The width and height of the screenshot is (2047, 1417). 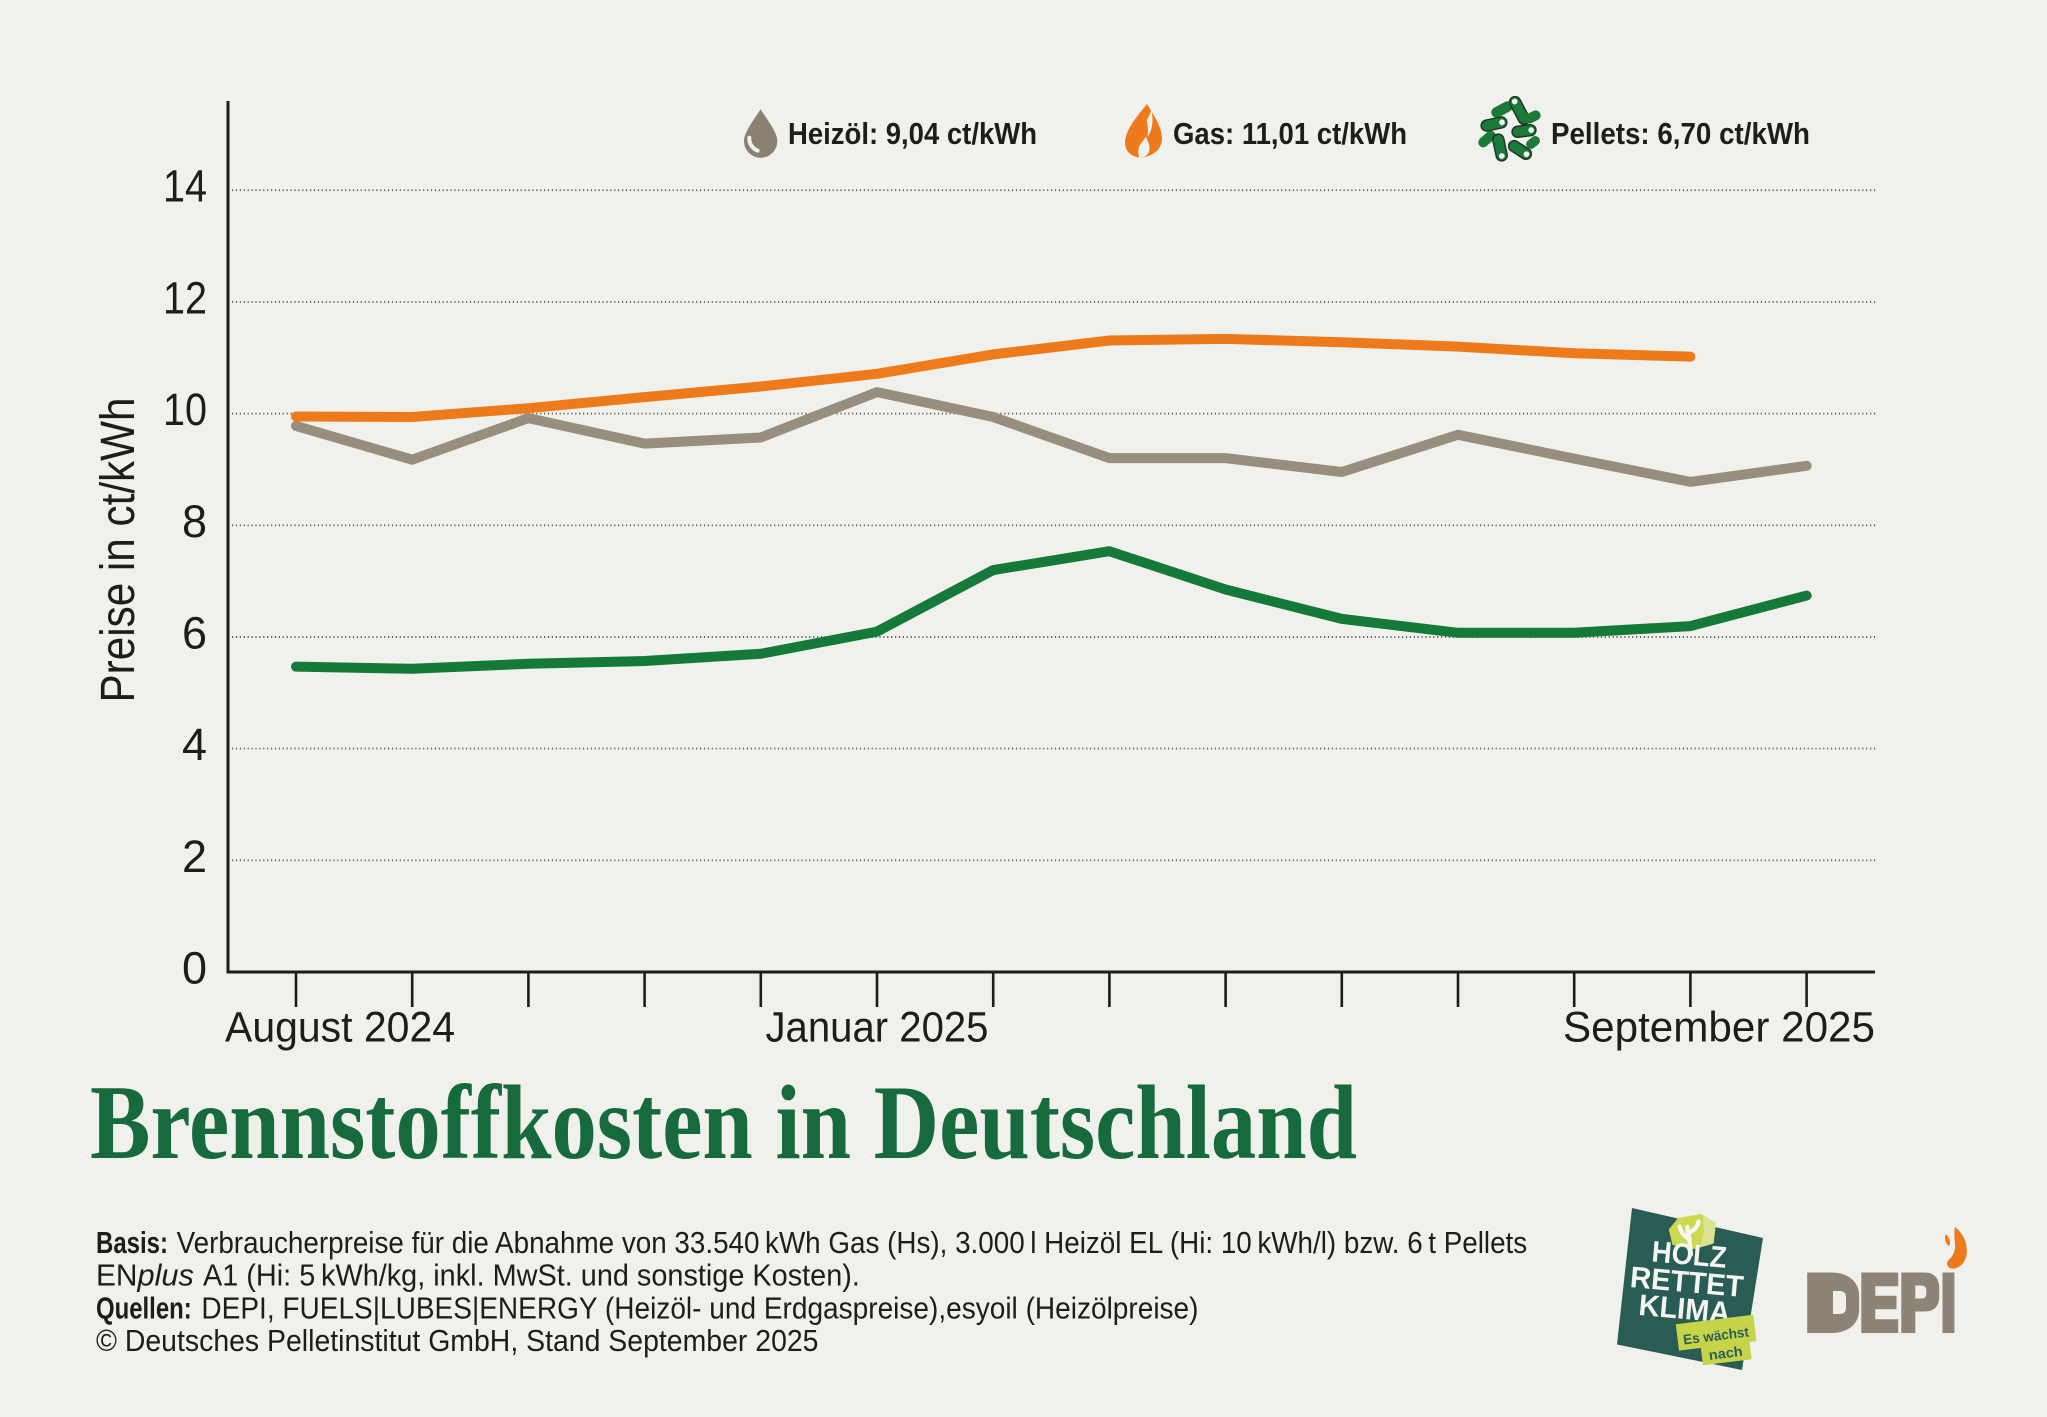 What do you see at coordinates (912, 133) in the screenshot?
I see `svg-text: Heizöl: 9,04 ct/kWh` at bounding box center [912, 133].